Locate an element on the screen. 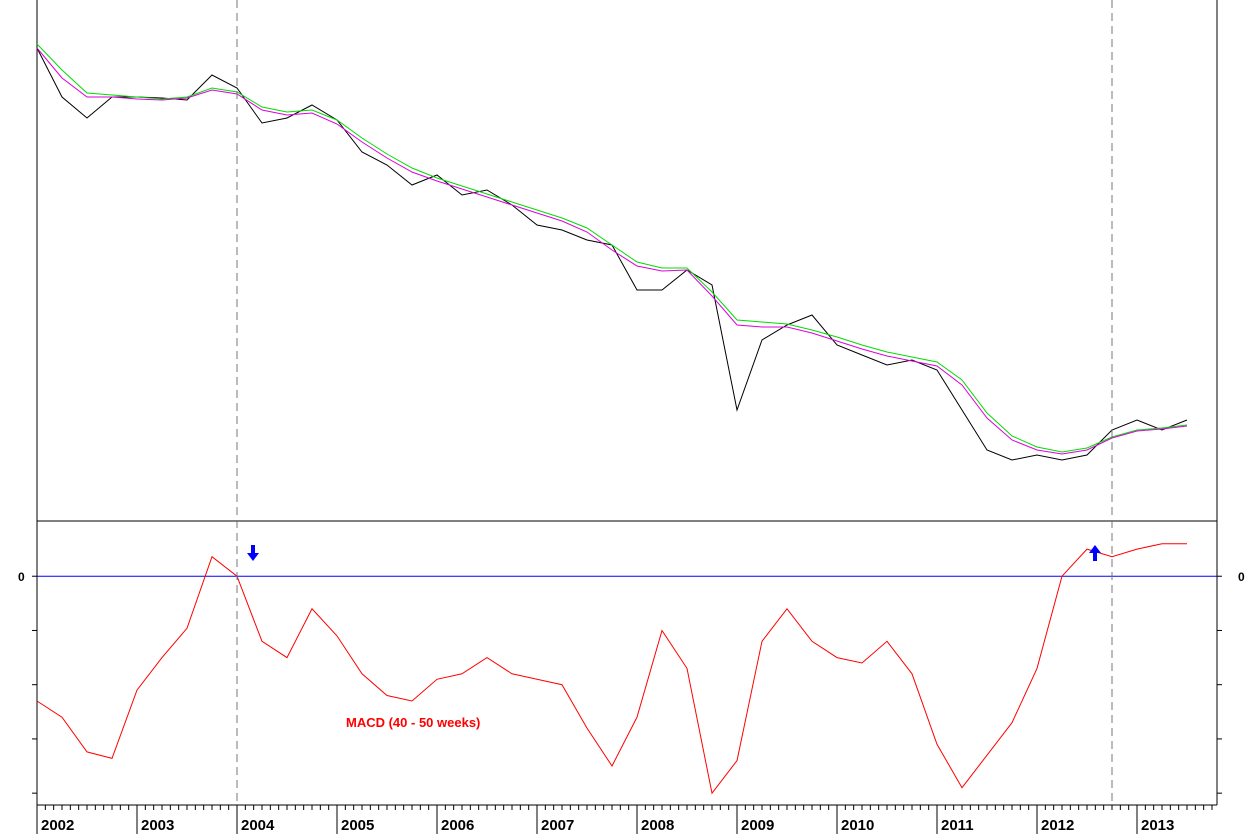 The height and width of the screenshot is (834, 1250). year-label: 2010 is located at coordinates (857, 825).